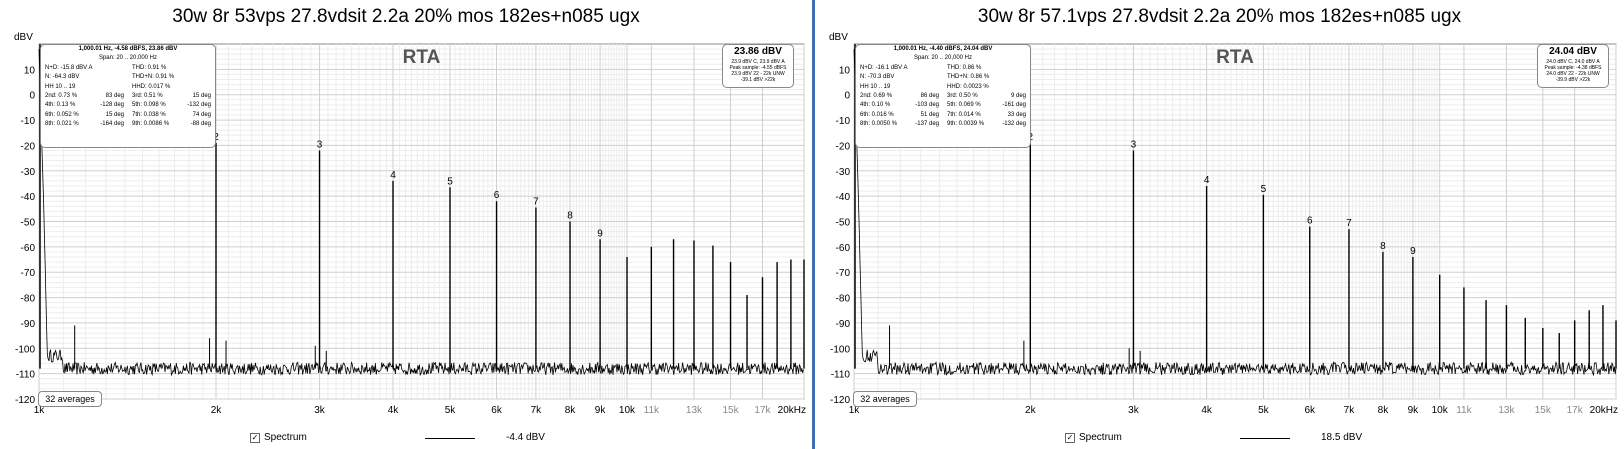 The image size is (1624, 449). I want to click on info-nd: N+D: -16.1 dBV A, so click(884, 67).